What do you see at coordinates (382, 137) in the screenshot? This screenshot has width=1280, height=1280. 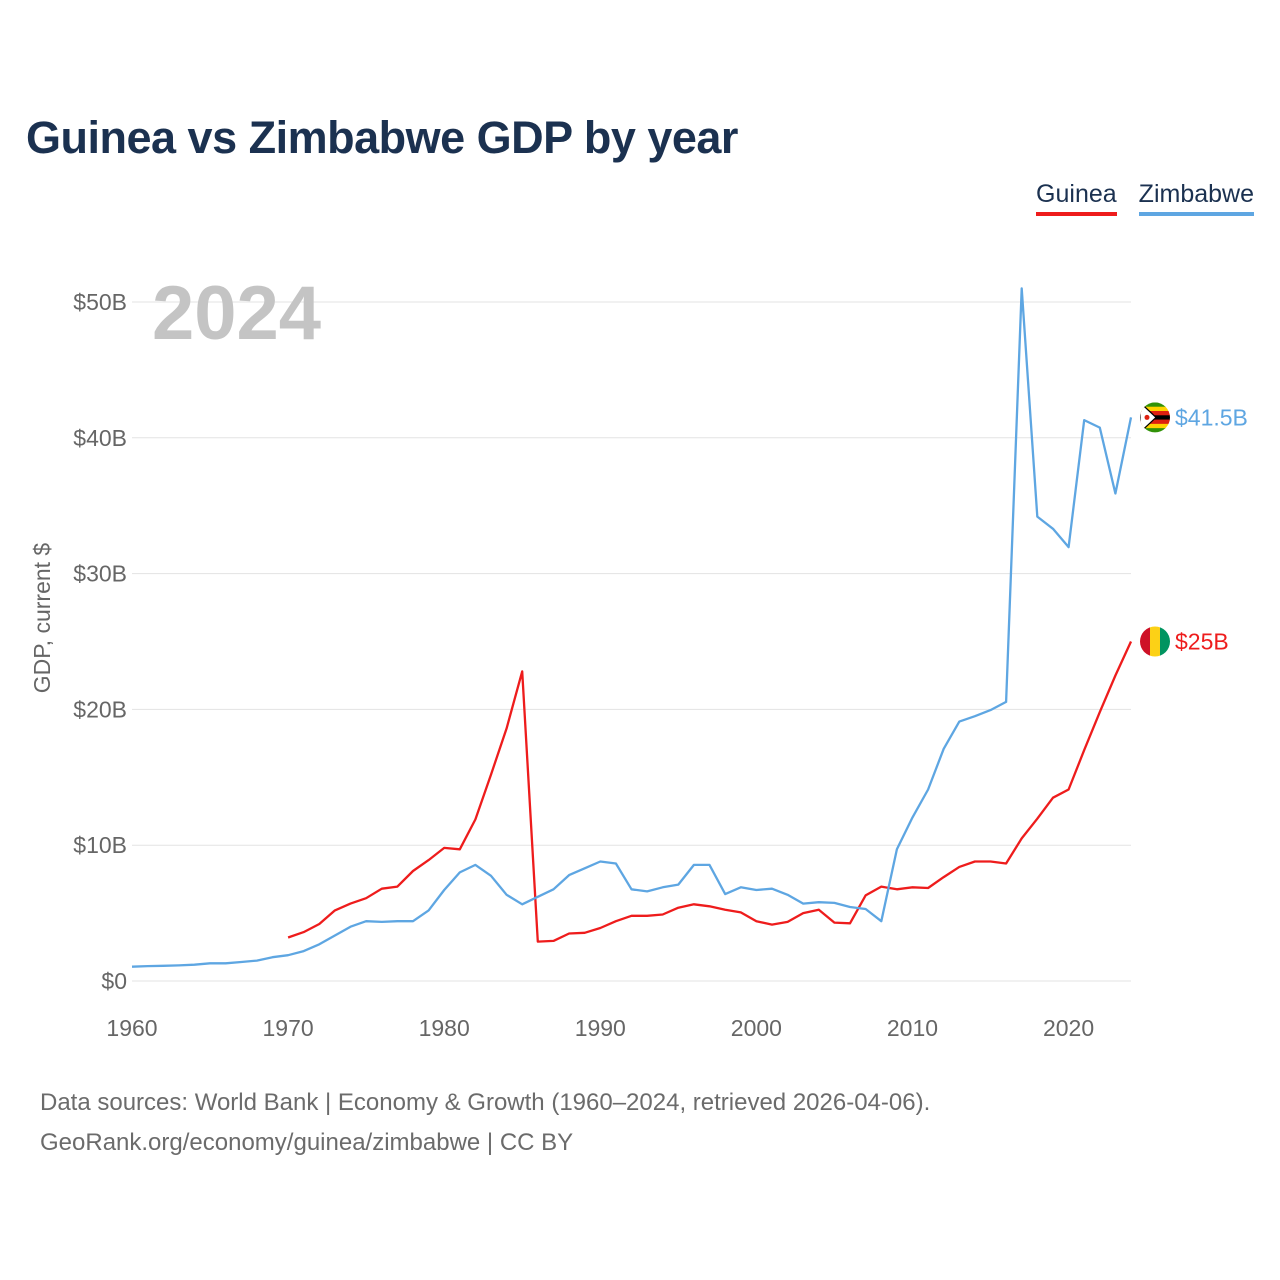 I see `chart-title: Guinea vs Zimbabwe GDP by year` at bounding box center [382, 137].